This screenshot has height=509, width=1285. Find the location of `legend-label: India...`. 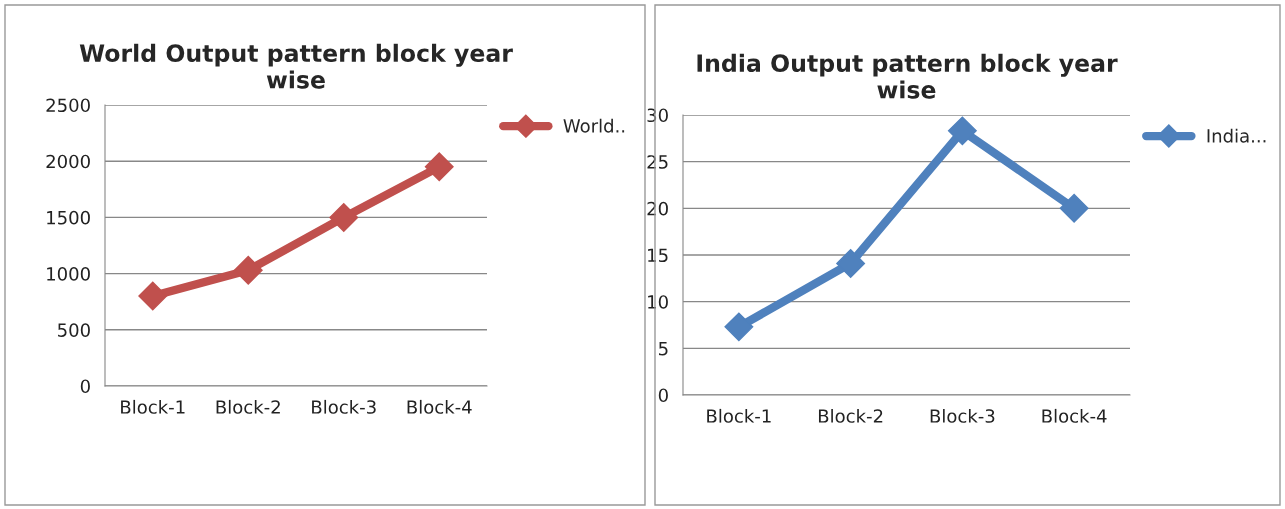

legend-label: India... is located at coordinates (1236, 135).